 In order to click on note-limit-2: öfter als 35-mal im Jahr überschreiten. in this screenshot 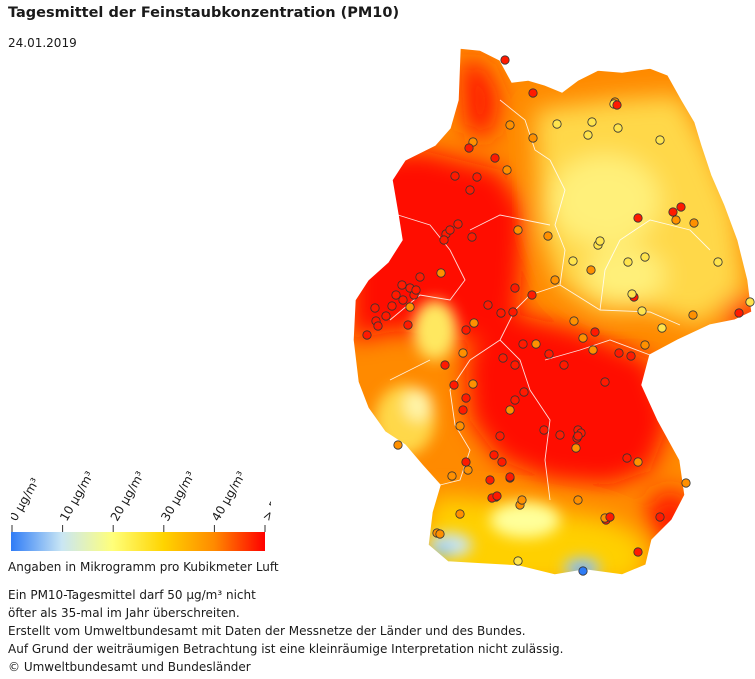, I will do `click(124, 613)`.